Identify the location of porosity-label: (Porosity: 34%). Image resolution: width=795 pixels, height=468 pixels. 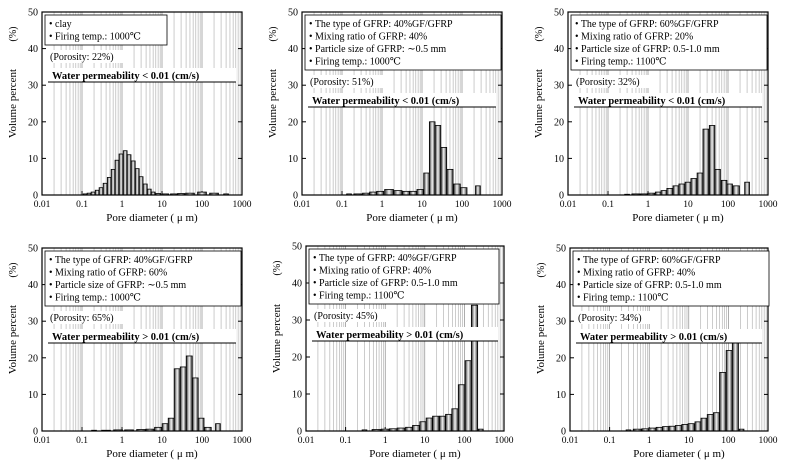
(610, 318).